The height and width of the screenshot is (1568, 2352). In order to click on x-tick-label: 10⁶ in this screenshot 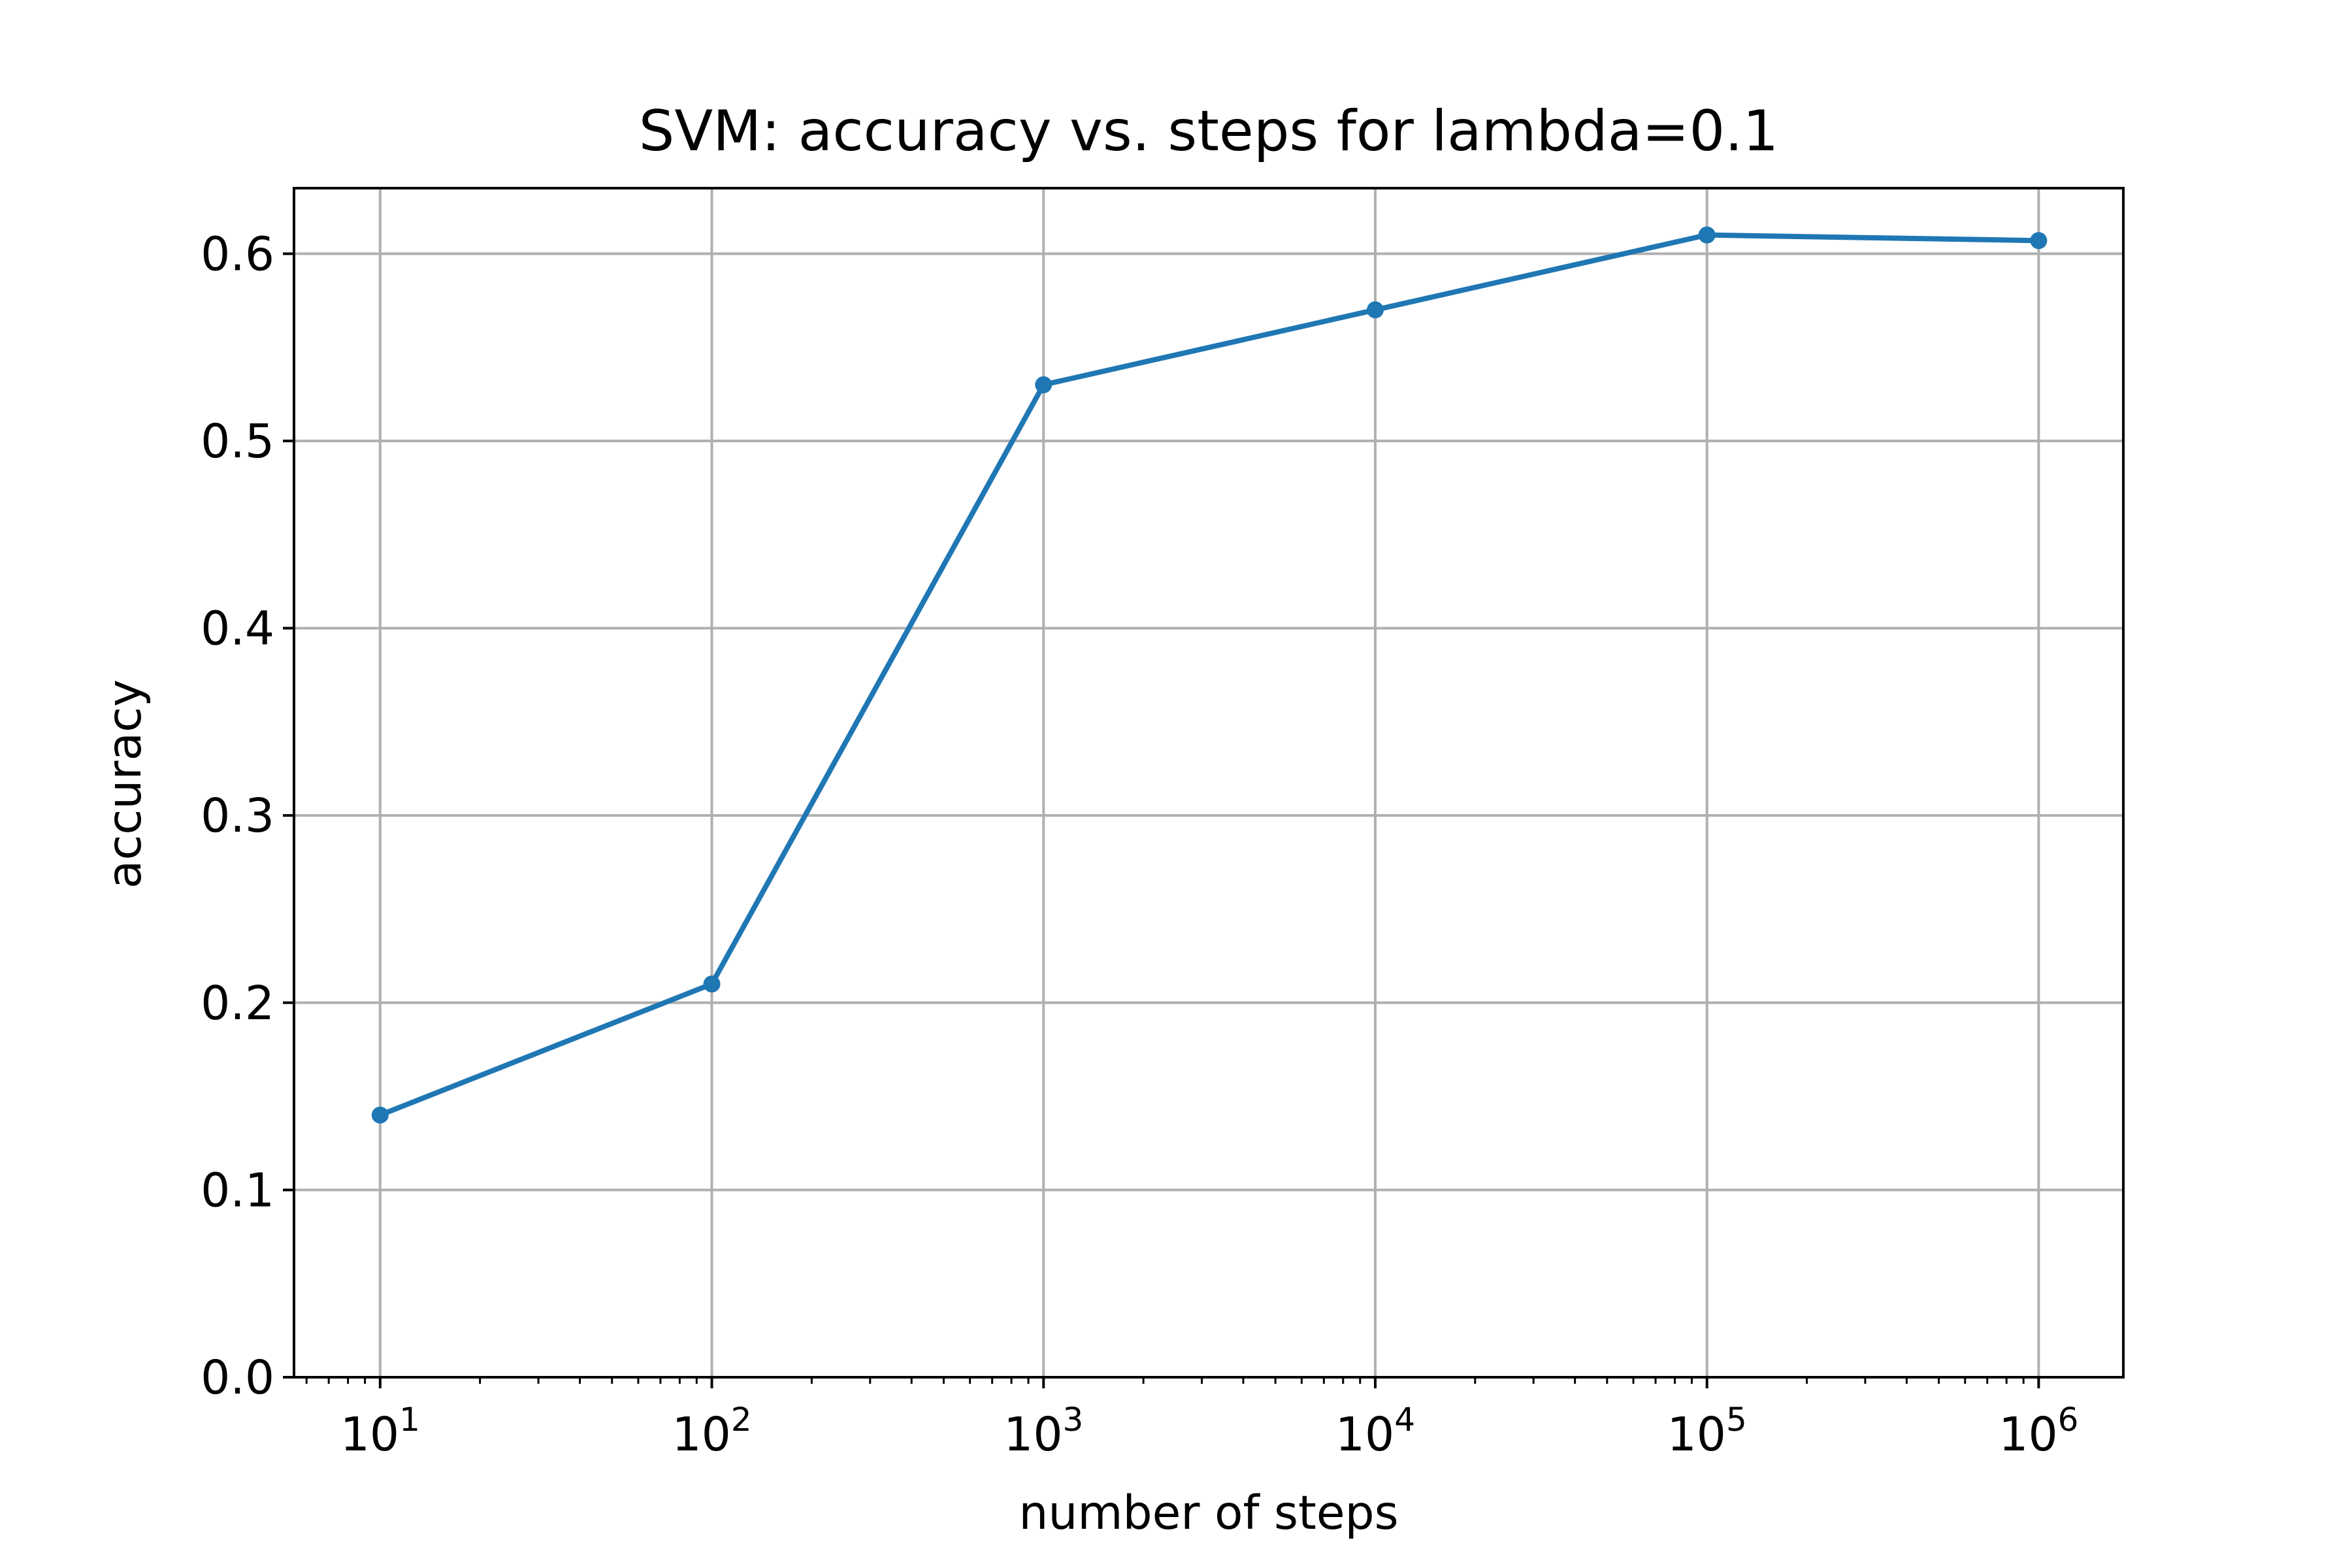, I will do `click(2038, 1431)`.